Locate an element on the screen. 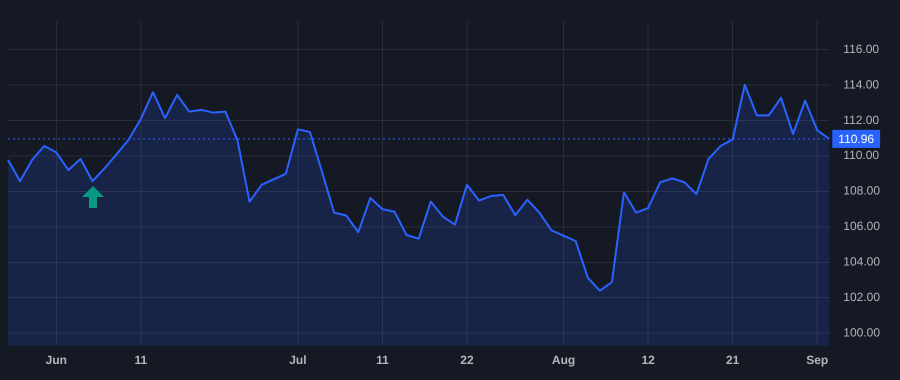 Image resolution: width=900 pixels, height=380 pixels. x-tick-label: 12 is located at coordinates (648, 360).